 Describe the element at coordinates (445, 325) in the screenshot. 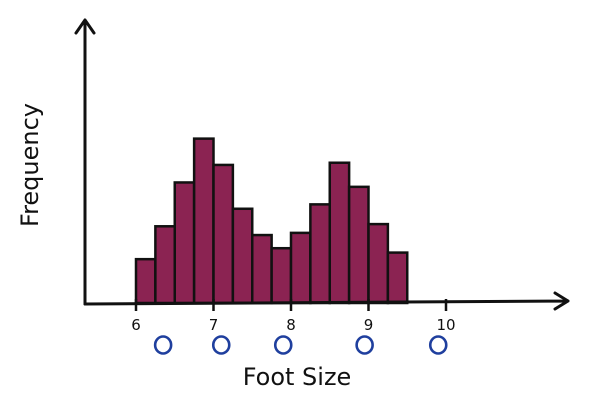

I see `x-tick-label-10: 10` at that location.